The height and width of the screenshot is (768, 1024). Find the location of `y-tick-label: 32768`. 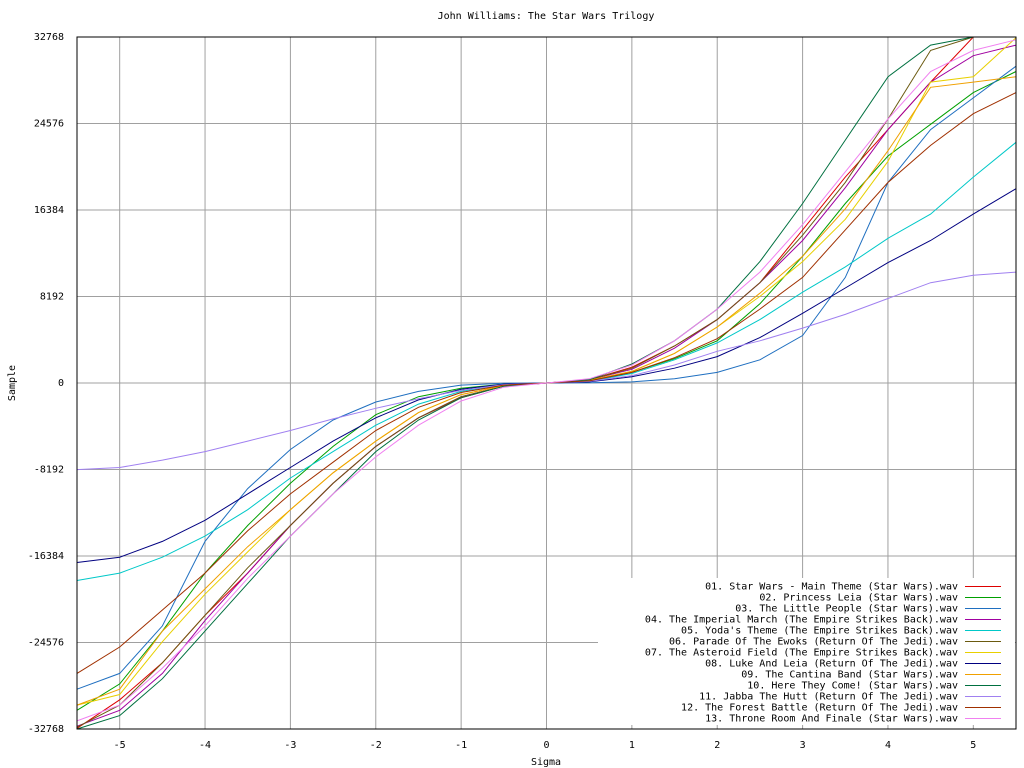

y-tick-label: 32768 is located at coordinates (49, 37).